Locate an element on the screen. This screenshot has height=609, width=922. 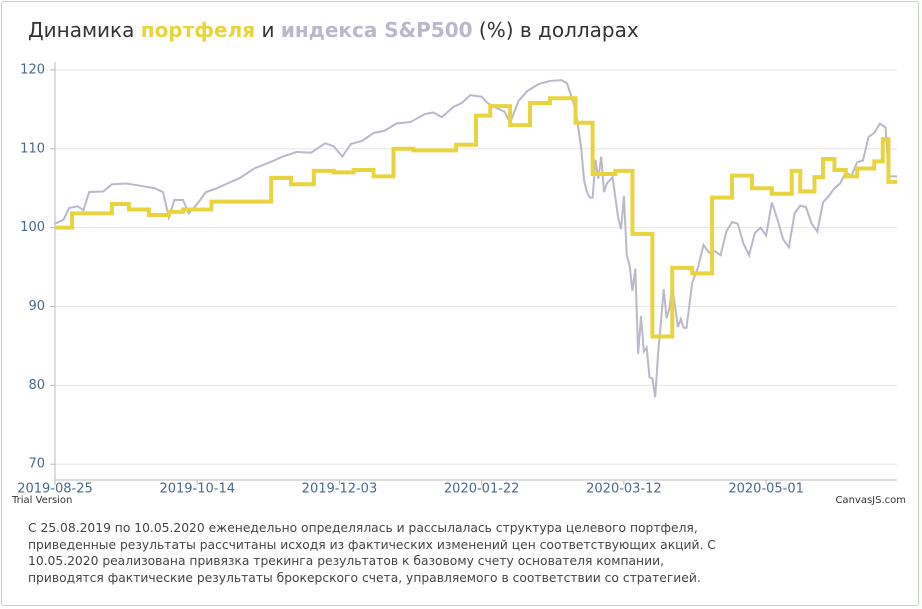
x-tick-label: 2020-01-22 is located at coordinates (482, 489).